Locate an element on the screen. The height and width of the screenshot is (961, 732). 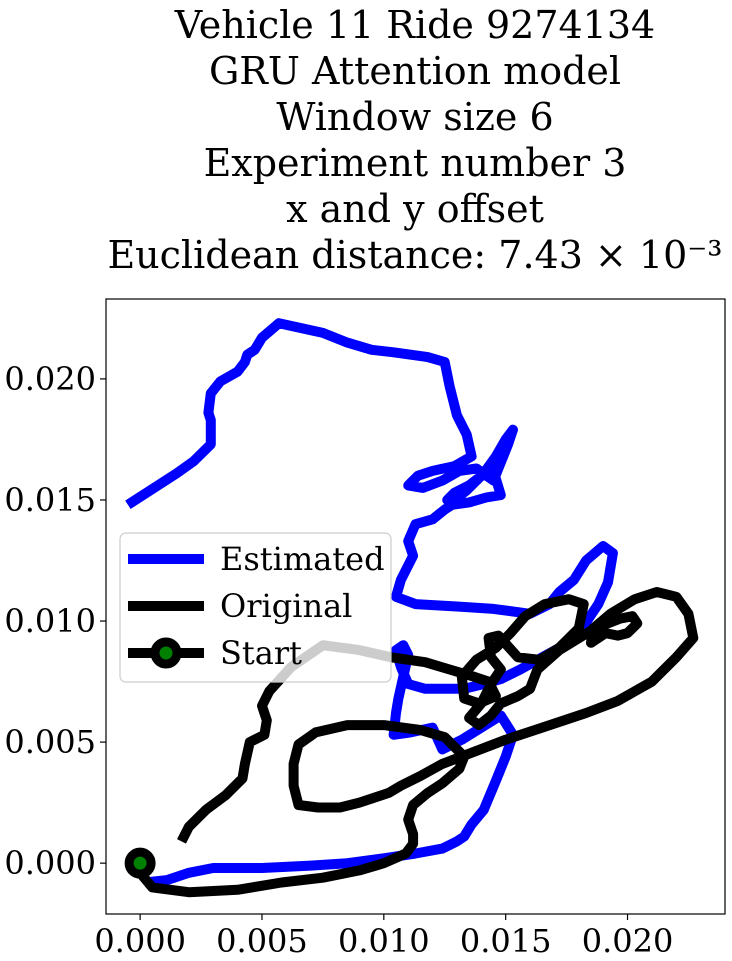
y-tick-label: 0.010 is located at coordinates (50, 621).